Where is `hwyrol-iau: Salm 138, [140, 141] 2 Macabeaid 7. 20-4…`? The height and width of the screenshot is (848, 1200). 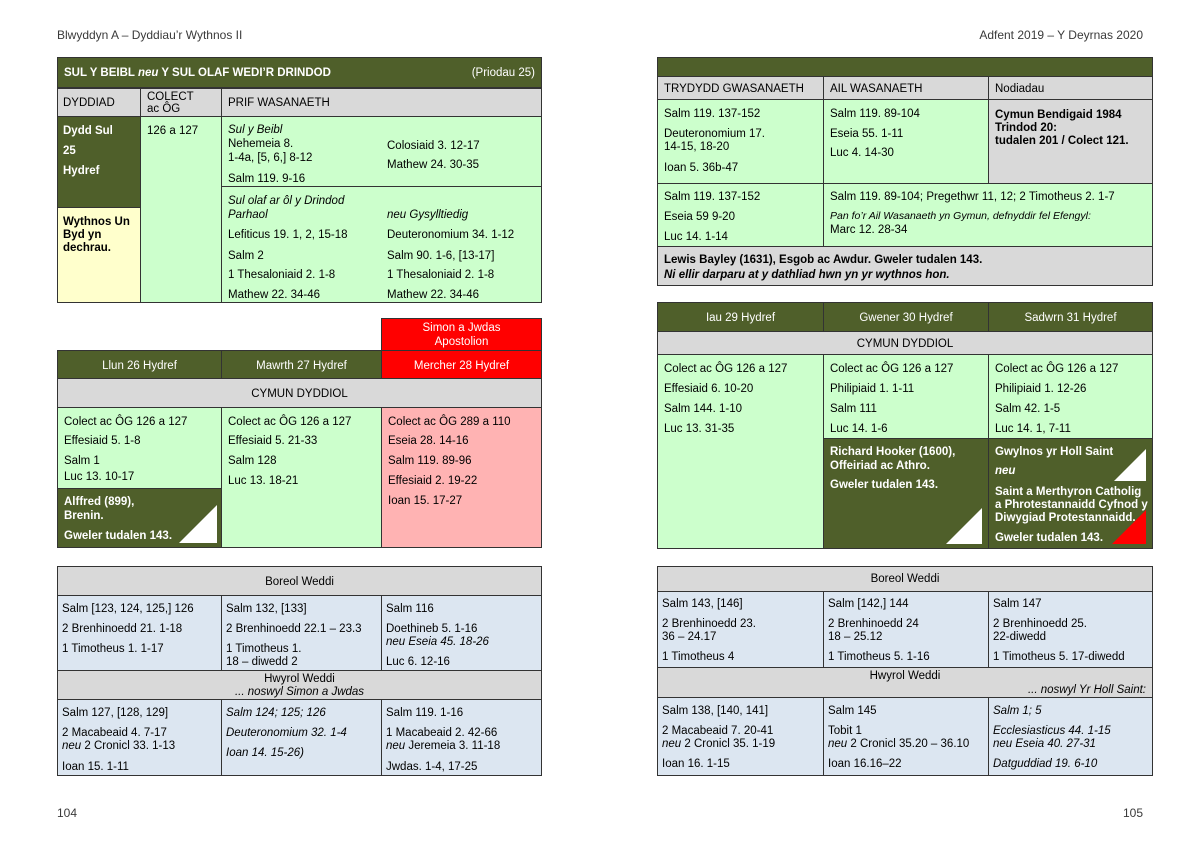
hwyrol-iau: Salm 138, [140, 141] 2 Macabeaid 7. 20-4… is located at coordinates (740, 736).